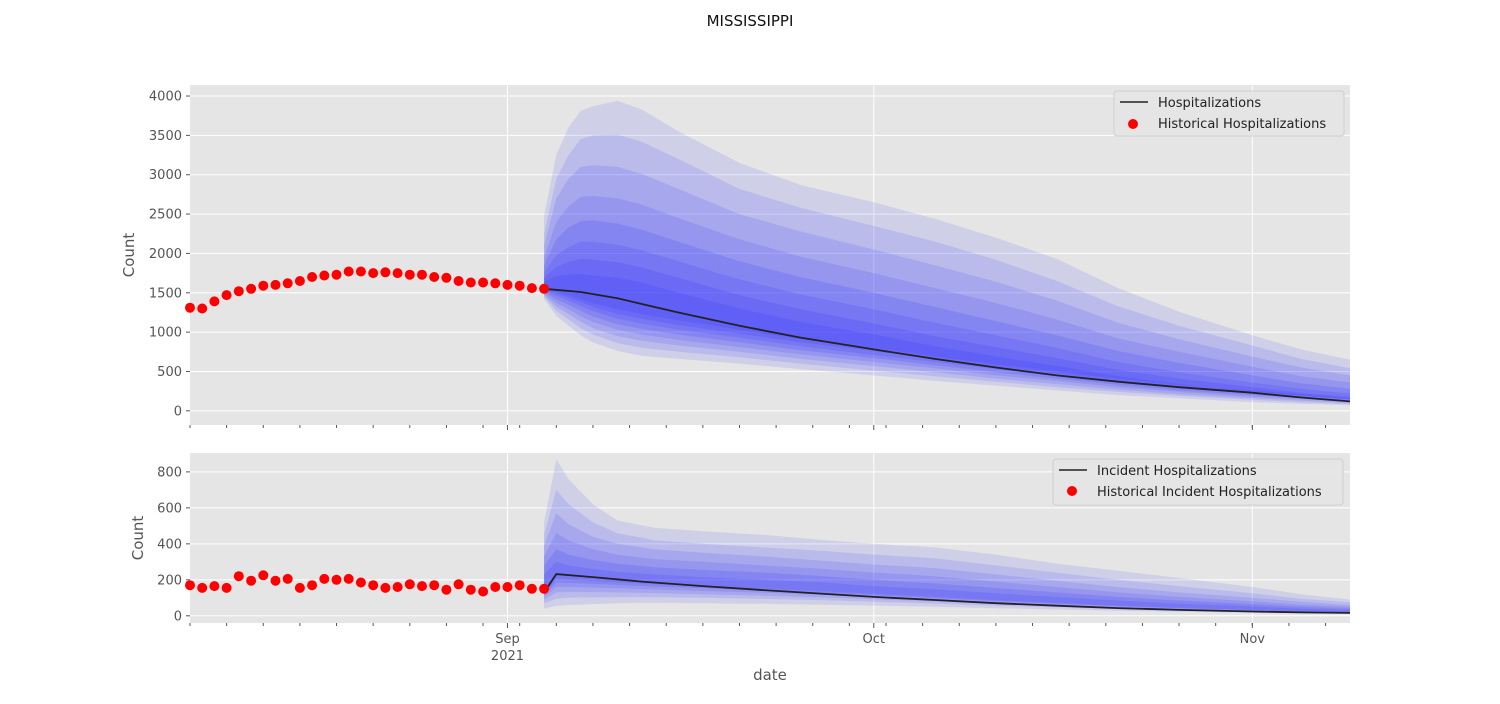 This screenshot has height=704, width=1500. I want to click on legend-label-median: Incident Hospitalizations, so click(1177, 471).